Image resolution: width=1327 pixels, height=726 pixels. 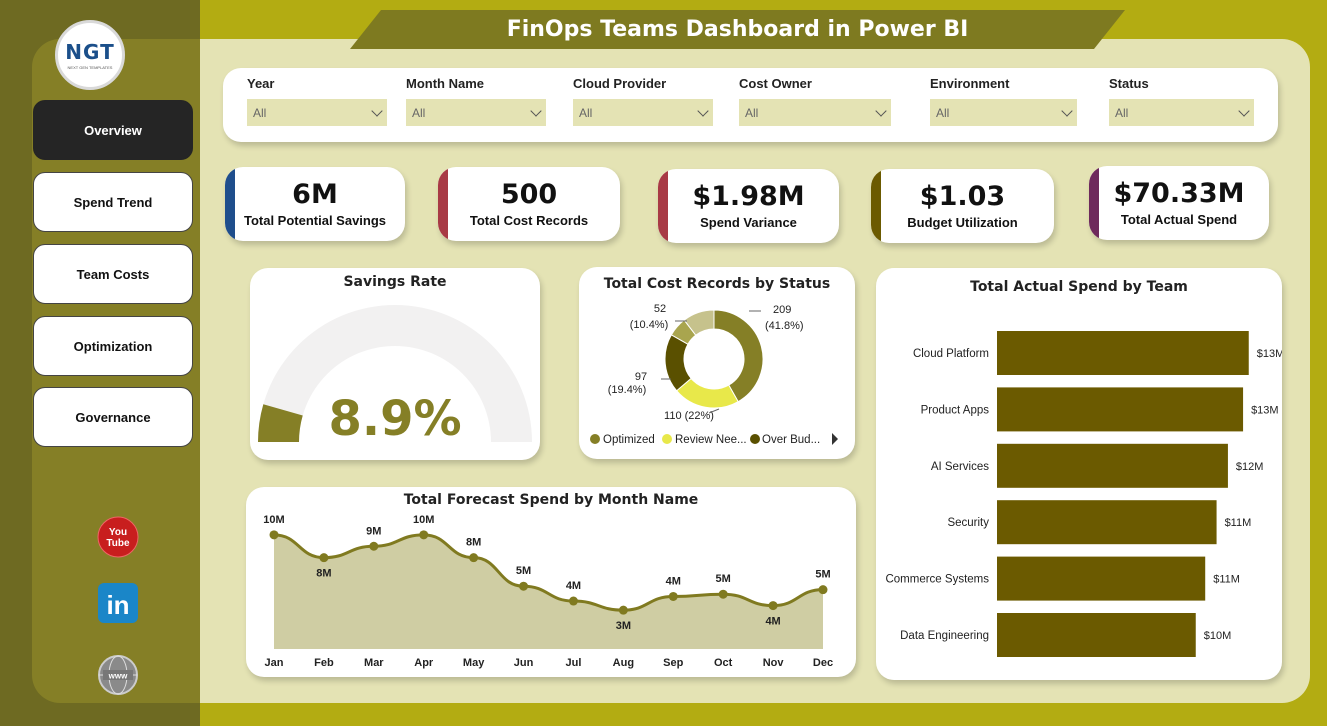 I want to click on kpi-total-potential-savings: 6M Total Potential Savings, so click(x=315, y=204).